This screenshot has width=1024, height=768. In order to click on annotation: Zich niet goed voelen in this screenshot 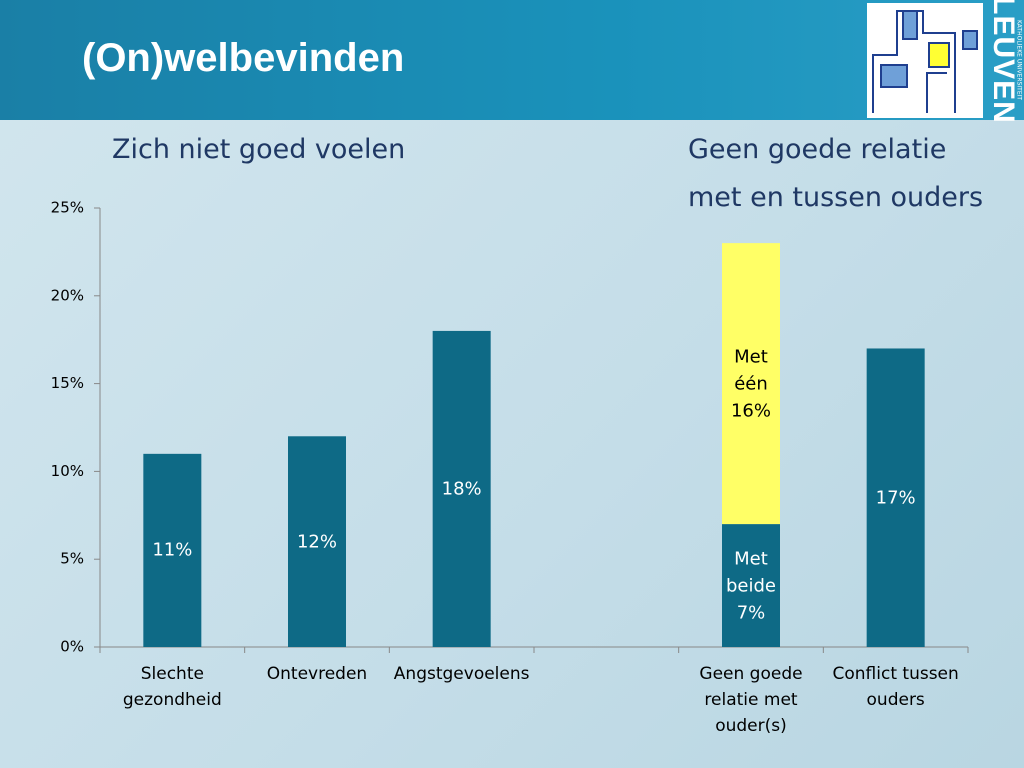, I will do `click(259, 149)`.